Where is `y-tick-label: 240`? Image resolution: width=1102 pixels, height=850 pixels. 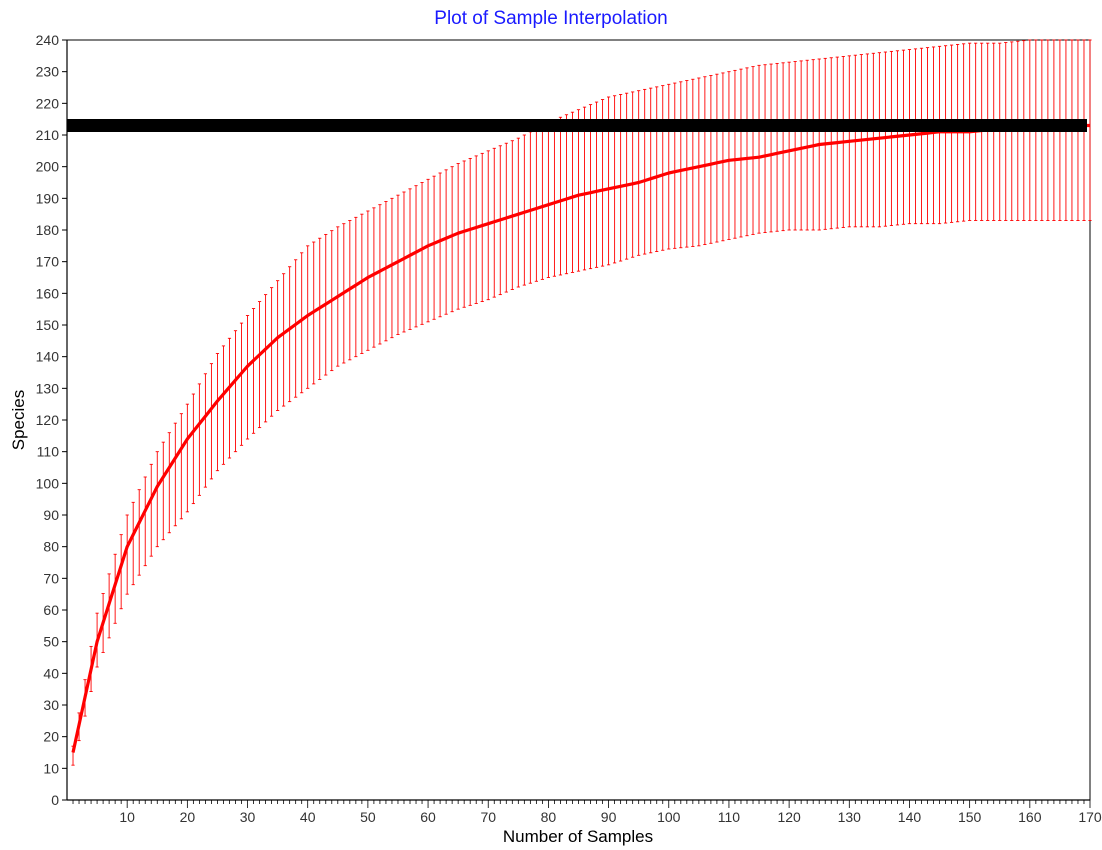
y-tick-label: 240 is located at coordinates (48, 40).